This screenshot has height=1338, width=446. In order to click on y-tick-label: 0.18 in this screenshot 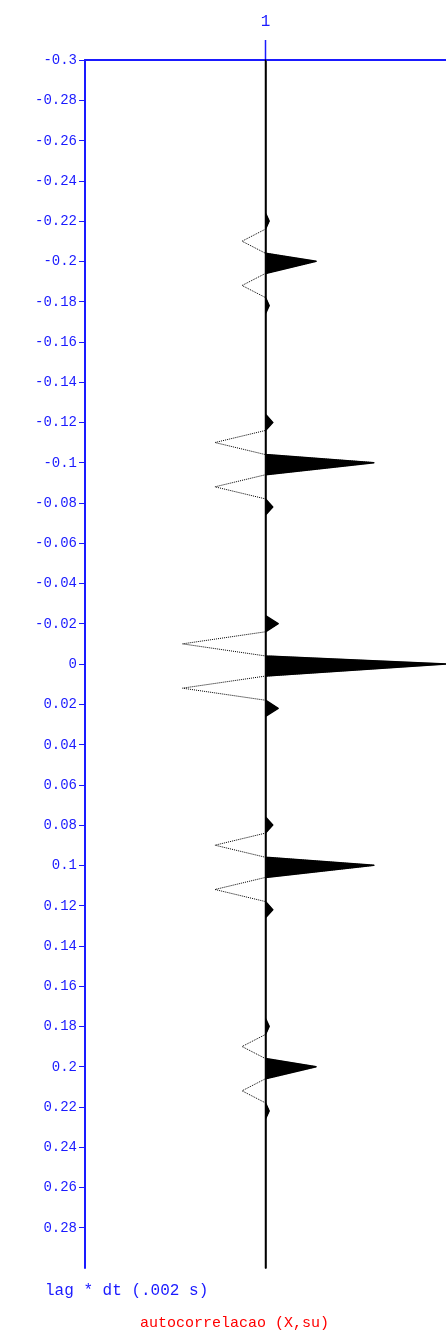, I will do `click(60, 1026)`.